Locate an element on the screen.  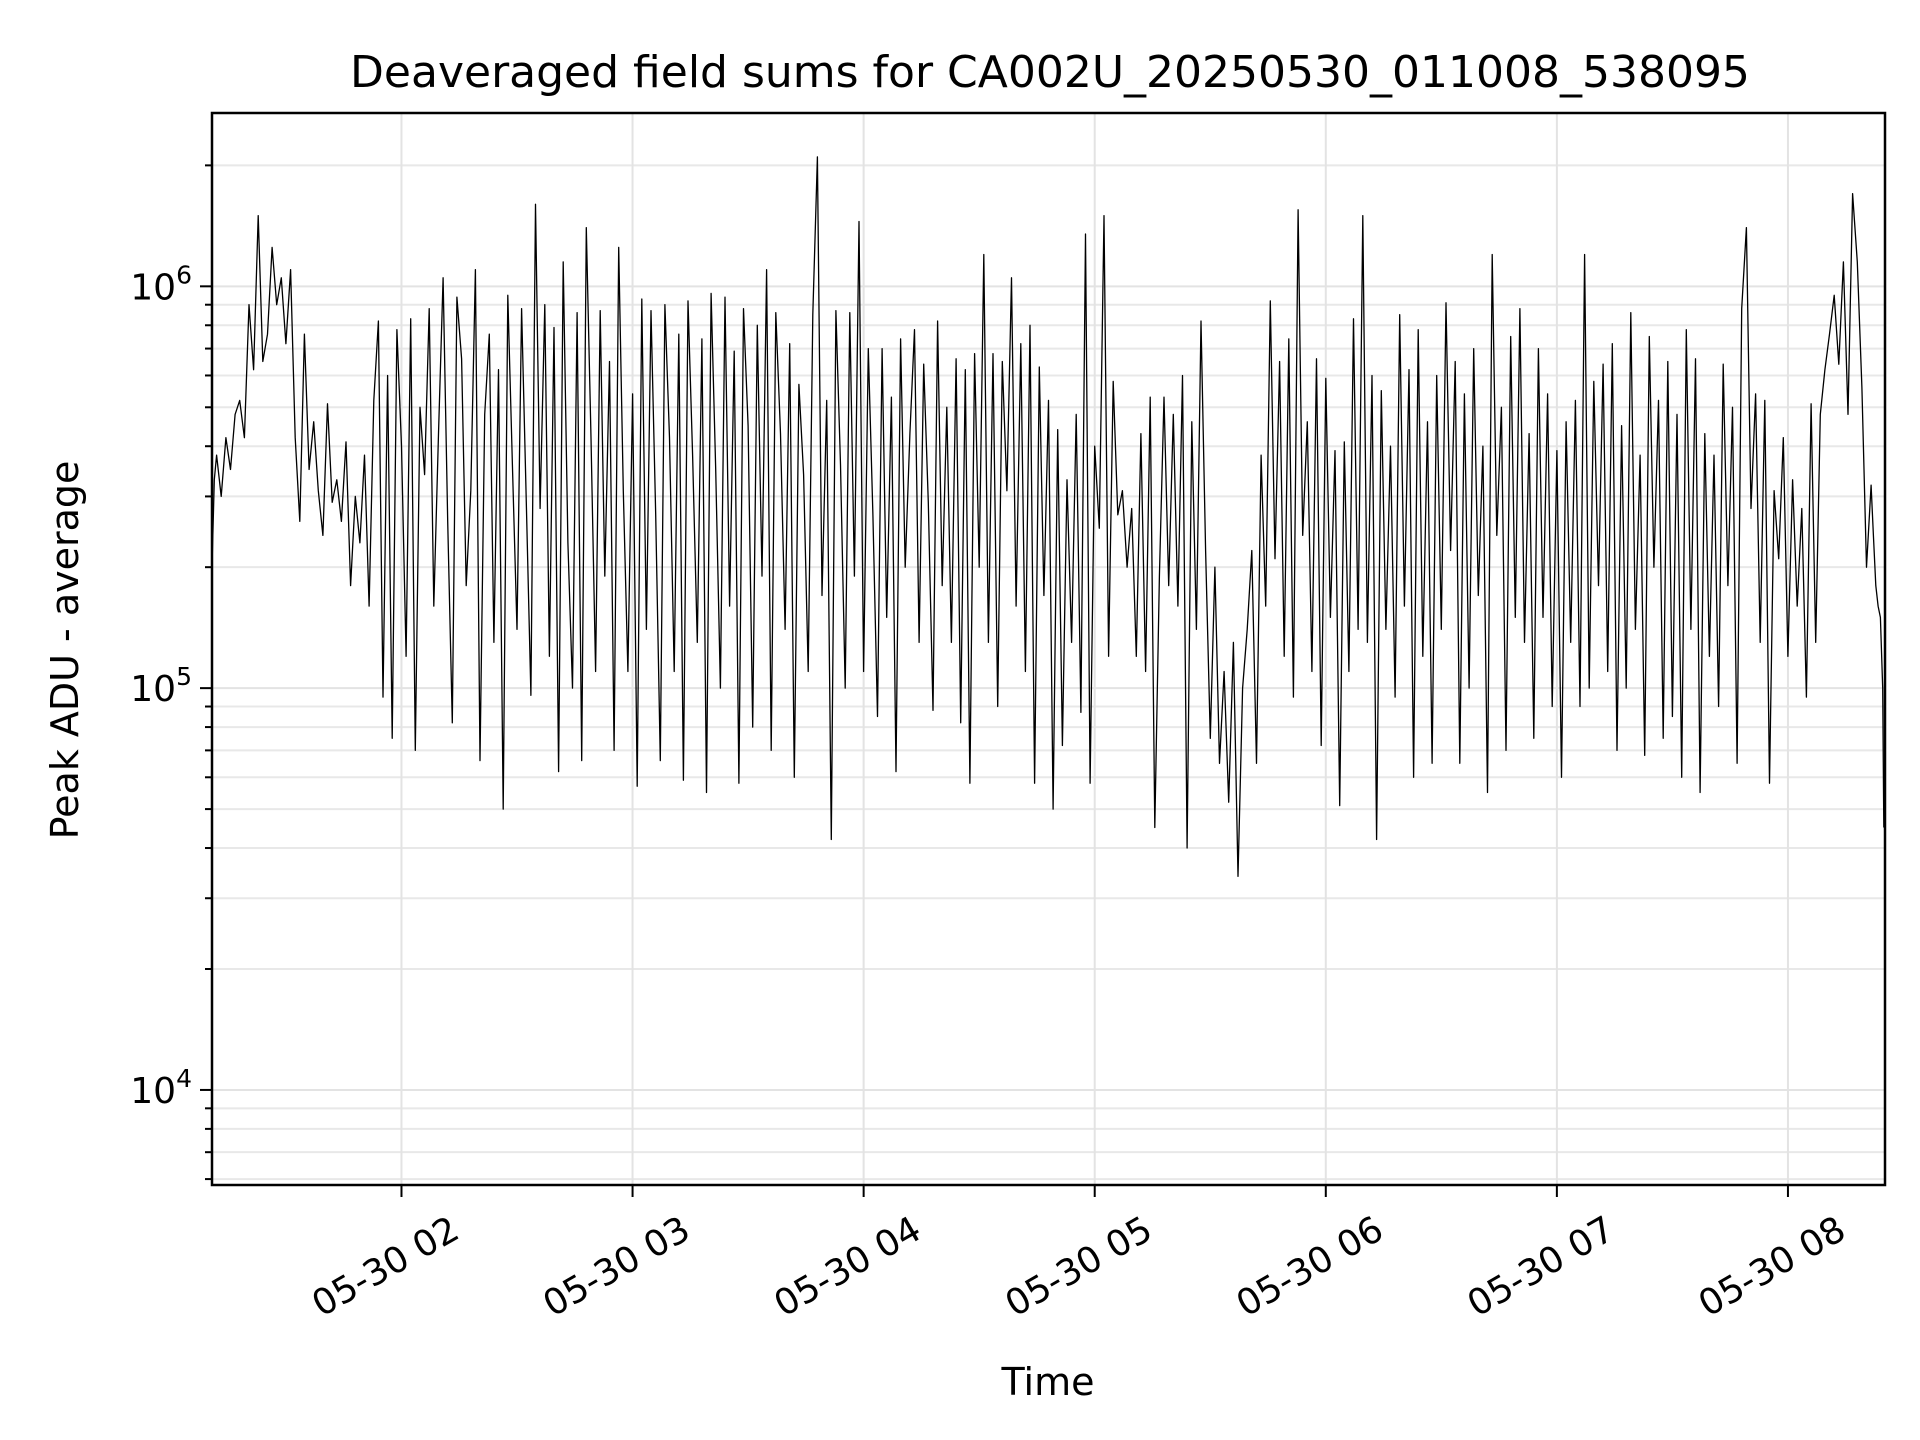
x-tick-label: 05-30 06 is located at coordinates (1310, 1267).